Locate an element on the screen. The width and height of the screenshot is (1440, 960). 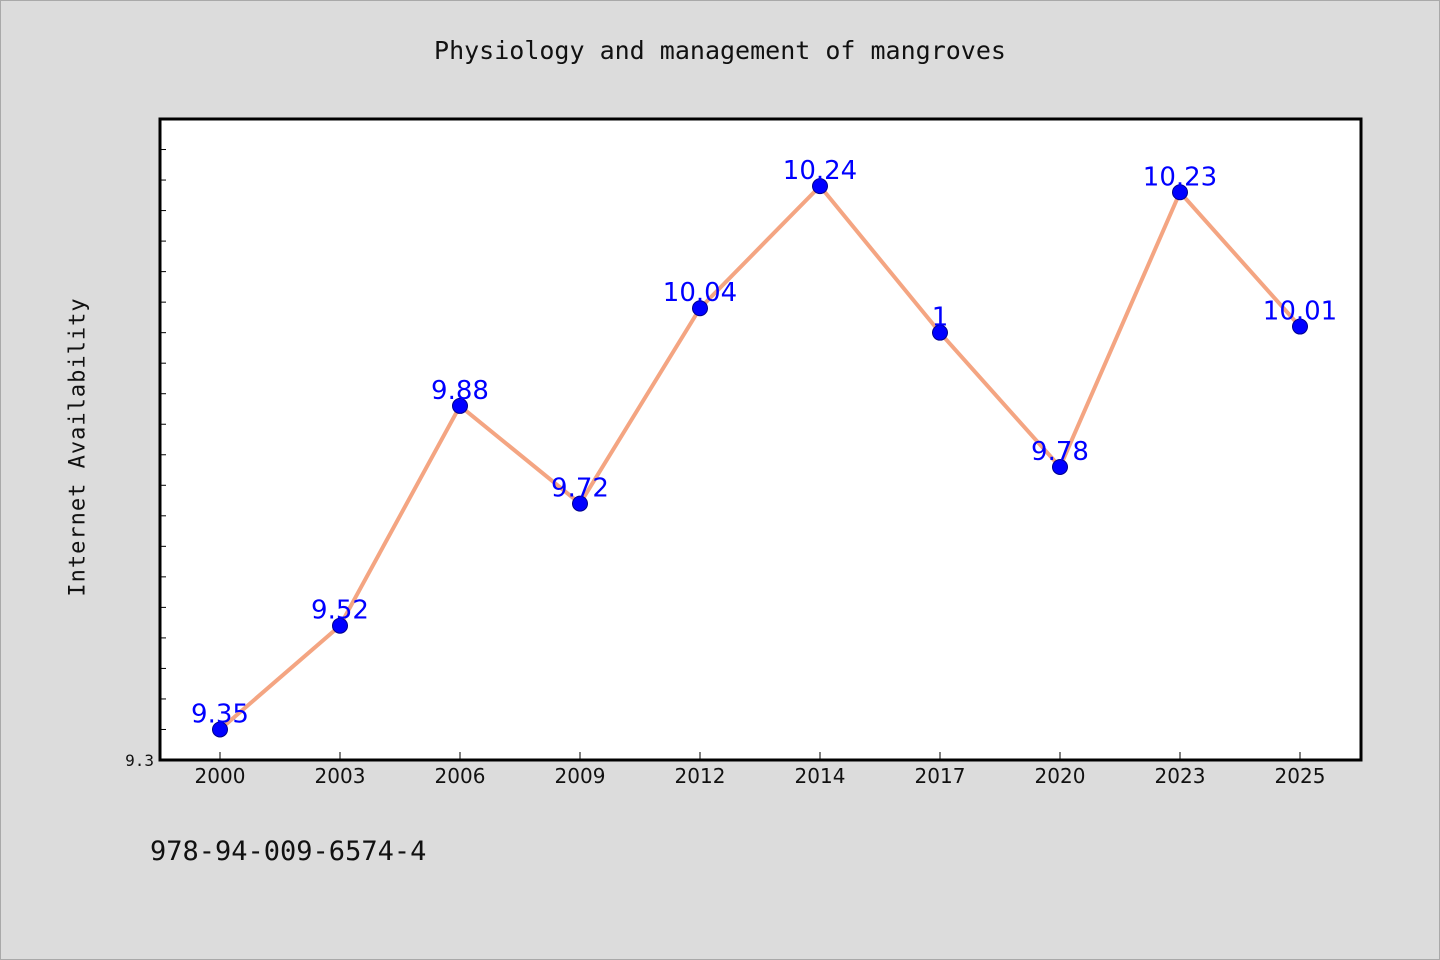
x-tick-label: 2000 is located at coordinates (220, 776).